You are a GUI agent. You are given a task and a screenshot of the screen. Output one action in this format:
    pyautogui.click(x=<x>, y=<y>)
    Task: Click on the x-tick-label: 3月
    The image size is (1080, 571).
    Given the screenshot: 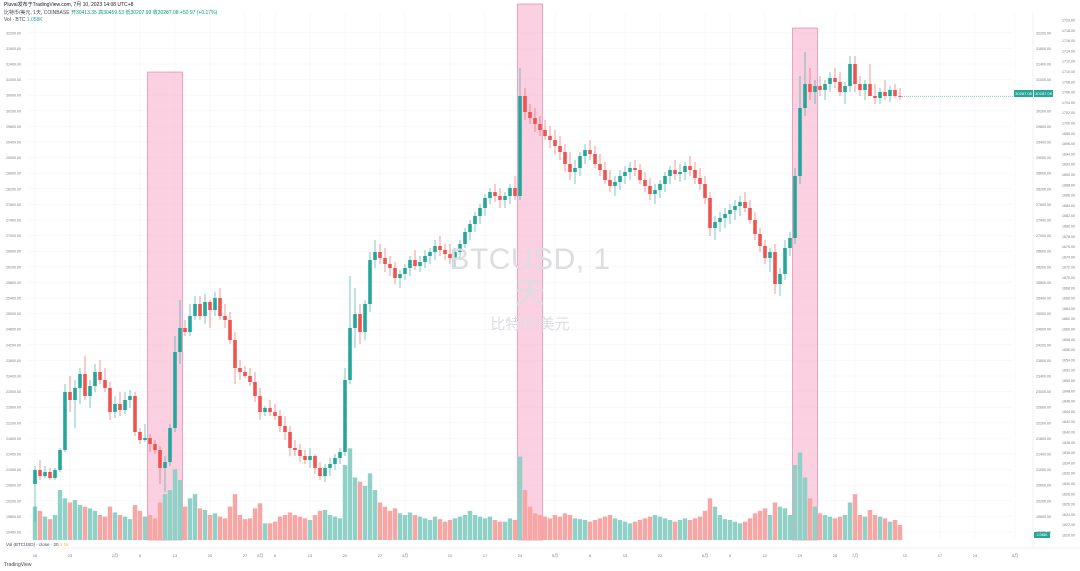 What is the action you would take?
    pyautogui.click(x=260, y=555)
    